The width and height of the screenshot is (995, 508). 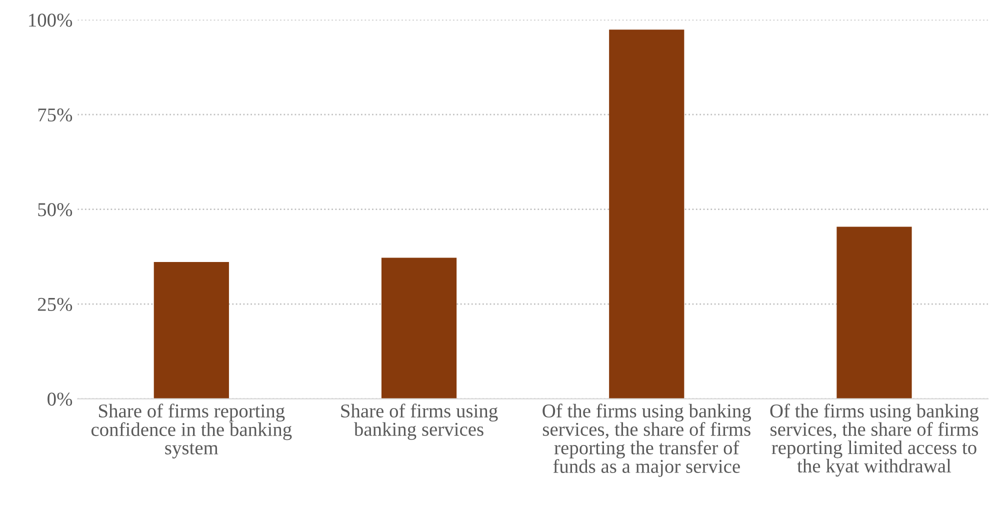 What do you see at coordinates (191, 431) in the screenshot?
I see `x-tick-label: Share of firms reporting confidence in the banking system` at bounding box center [191, 431].